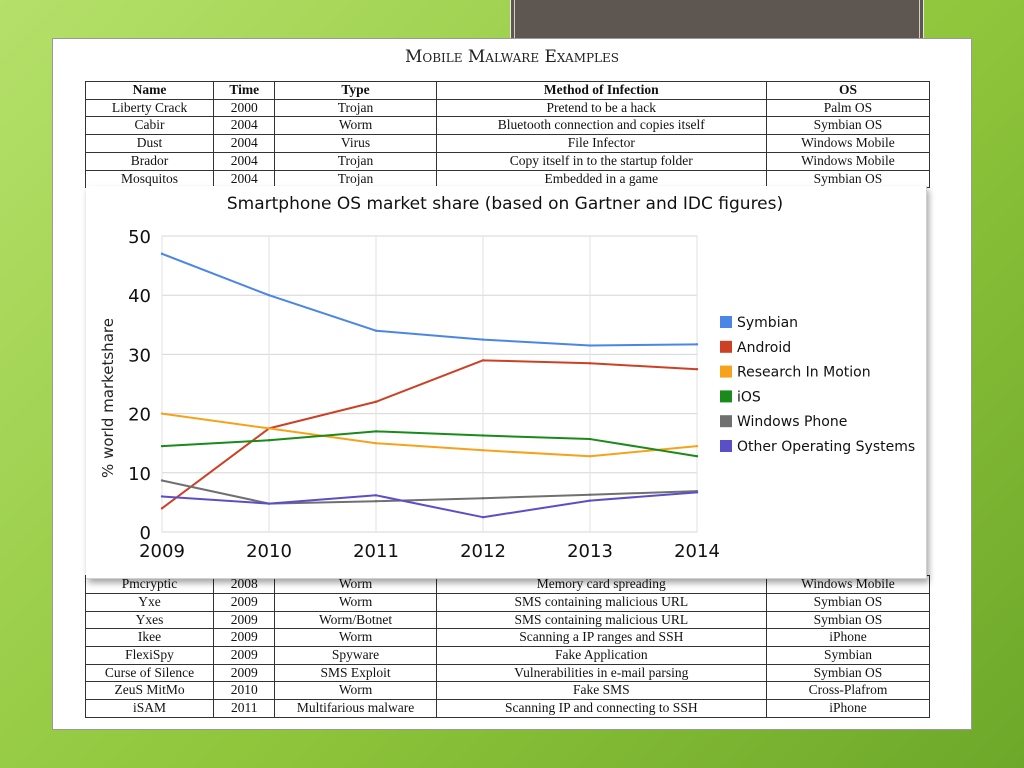 This screenshot has width=1024, height=768. Describe the element at coordinates (149, 655) in the screenshot. I see `cell-name: FlexiSpy` at that location.